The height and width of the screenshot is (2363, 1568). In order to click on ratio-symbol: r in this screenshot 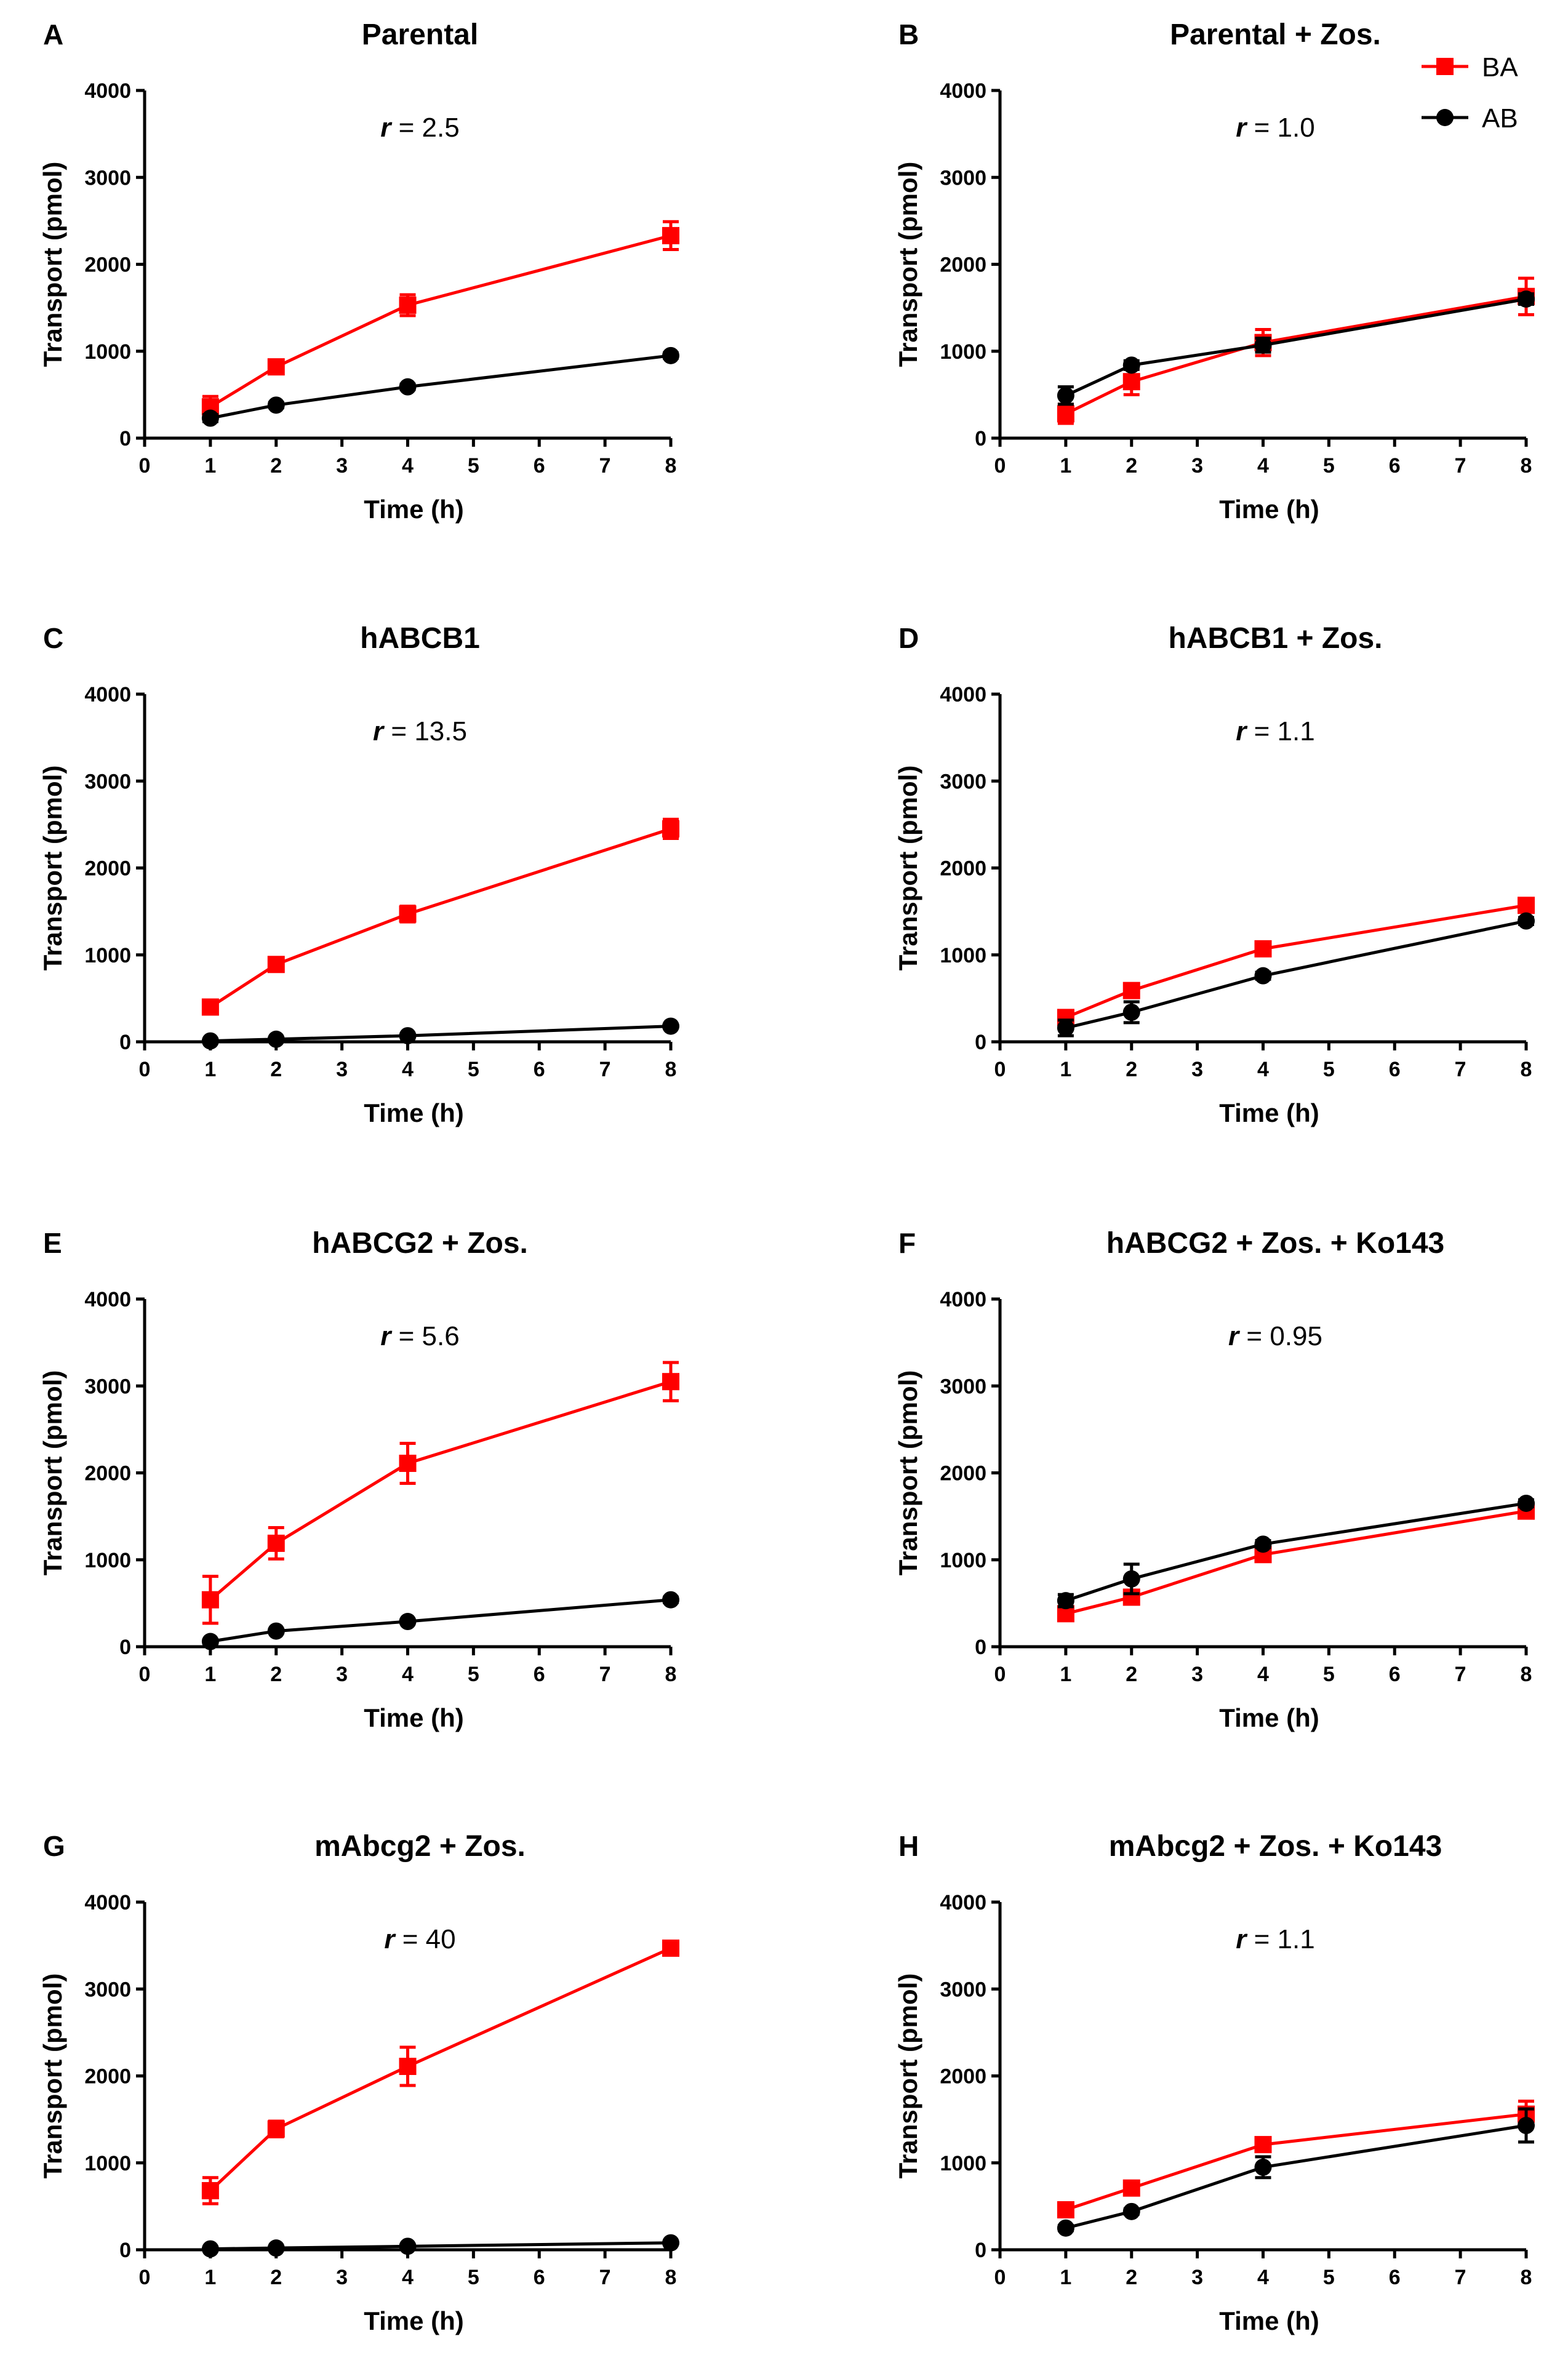, I will do `click(1242, 128)`.